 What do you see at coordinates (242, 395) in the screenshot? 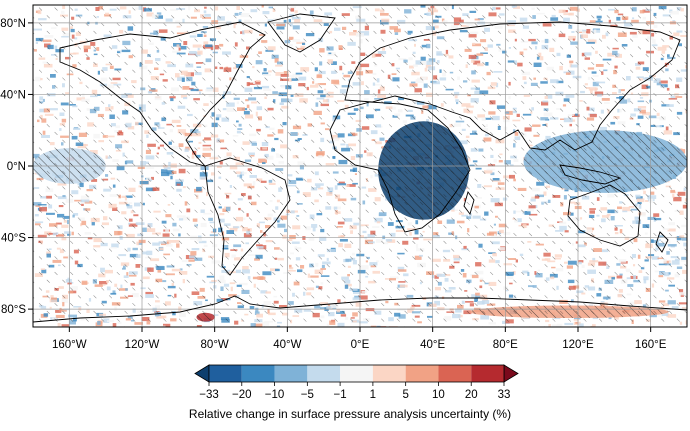
I see `colorbar-tick-label: −20` at bounding box center [242, 395].